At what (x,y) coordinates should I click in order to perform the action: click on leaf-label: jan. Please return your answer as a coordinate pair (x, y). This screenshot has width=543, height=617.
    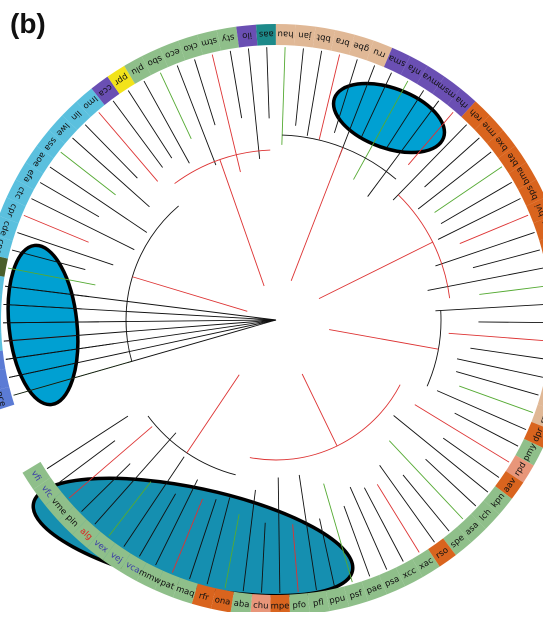
    Looking at the image, I should click on (305, 34).